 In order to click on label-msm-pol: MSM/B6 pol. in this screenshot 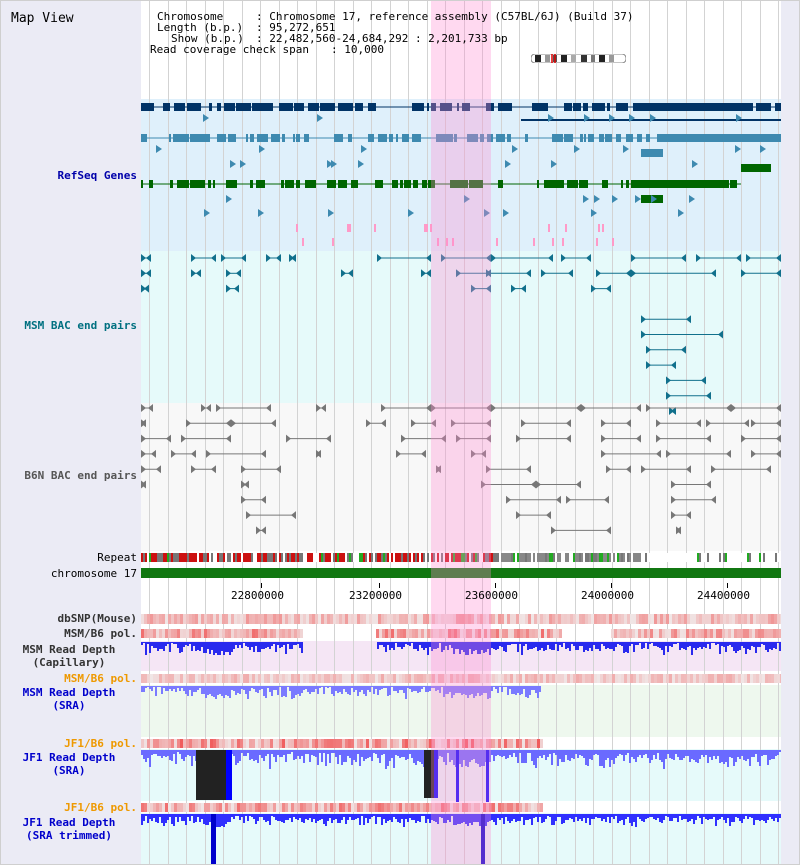, I will do `click(100, 633)`.